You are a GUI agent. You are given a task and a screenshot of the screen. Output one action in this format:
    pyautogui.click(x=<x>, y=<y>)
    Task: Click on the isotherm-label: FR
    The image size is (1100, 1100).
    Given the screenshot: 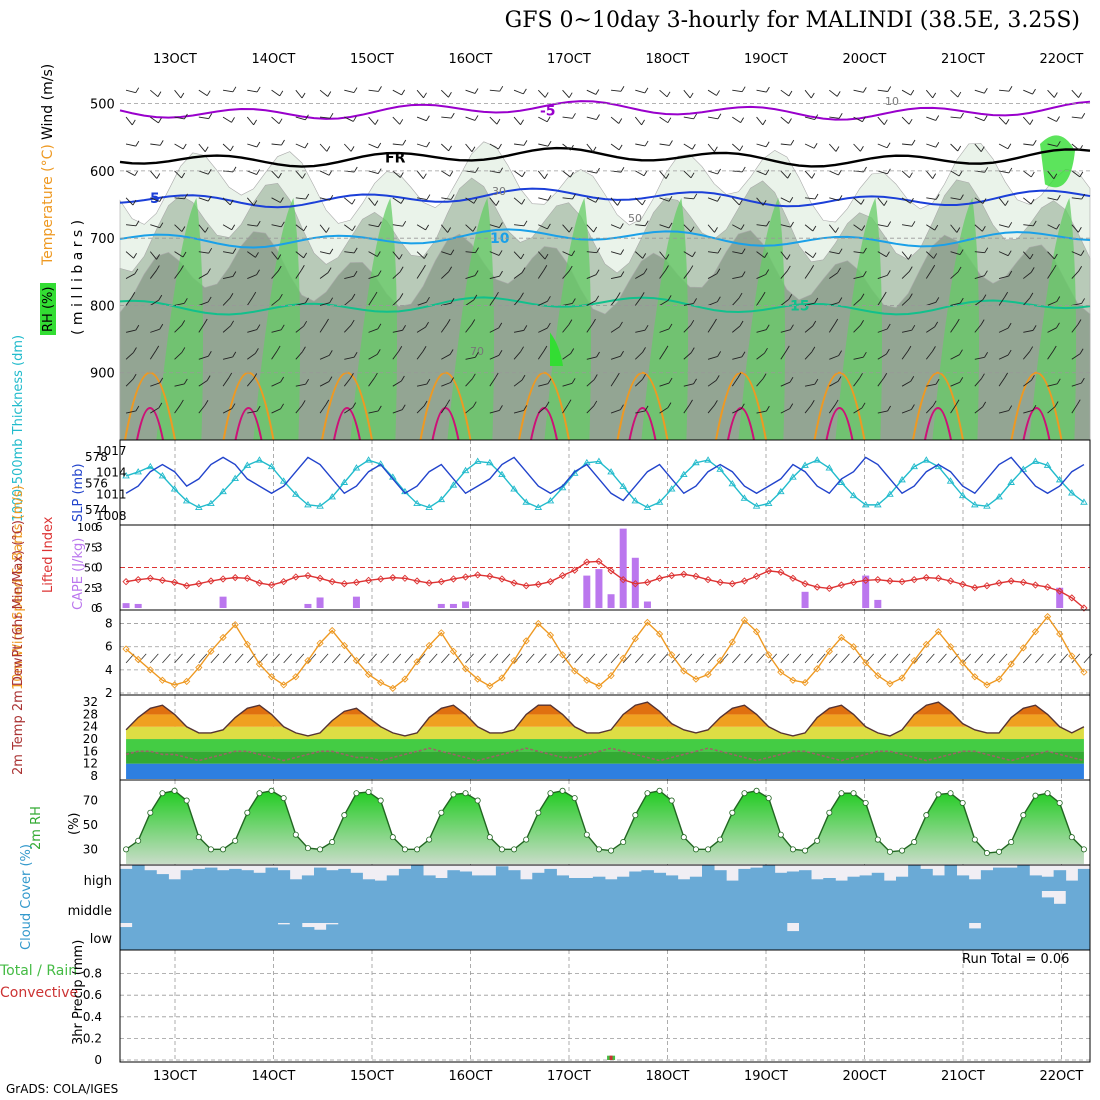 What is the action you would take?
    pyautogui.click(x=395, y=158)
    